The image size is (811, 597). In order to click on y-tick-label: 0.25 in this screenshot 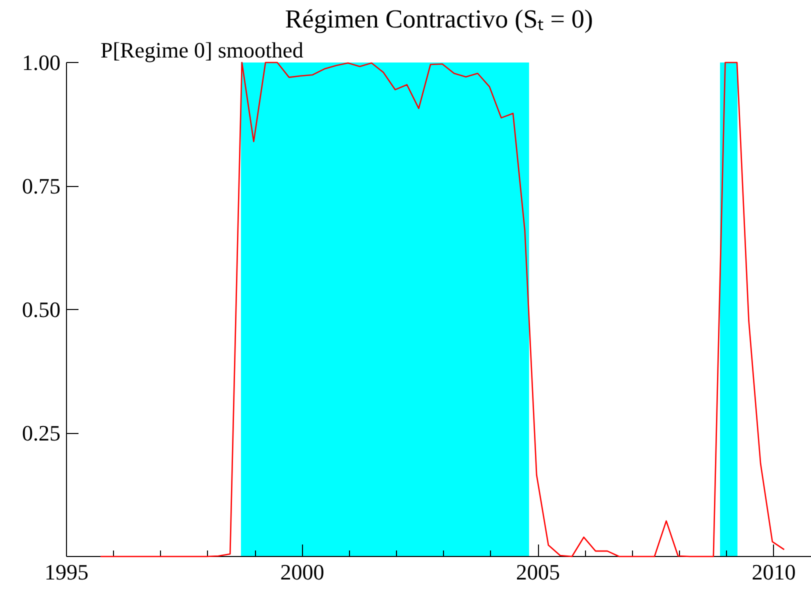, I will do `click(41, 433)`.